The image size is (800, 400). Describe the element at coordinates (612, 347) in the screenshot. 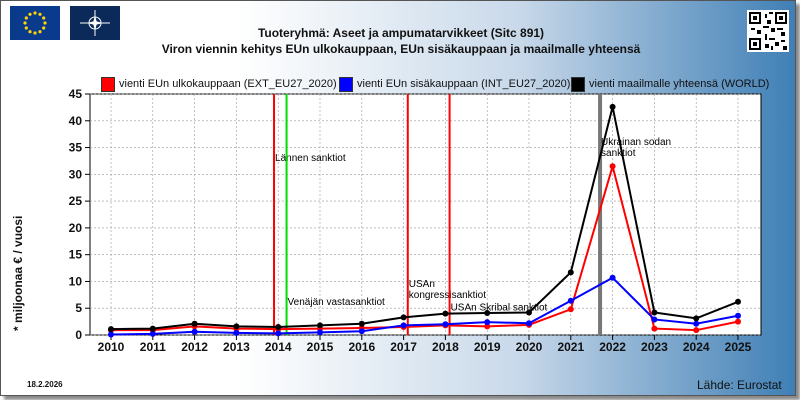

I see `x-tick-label: 2022` at that location.